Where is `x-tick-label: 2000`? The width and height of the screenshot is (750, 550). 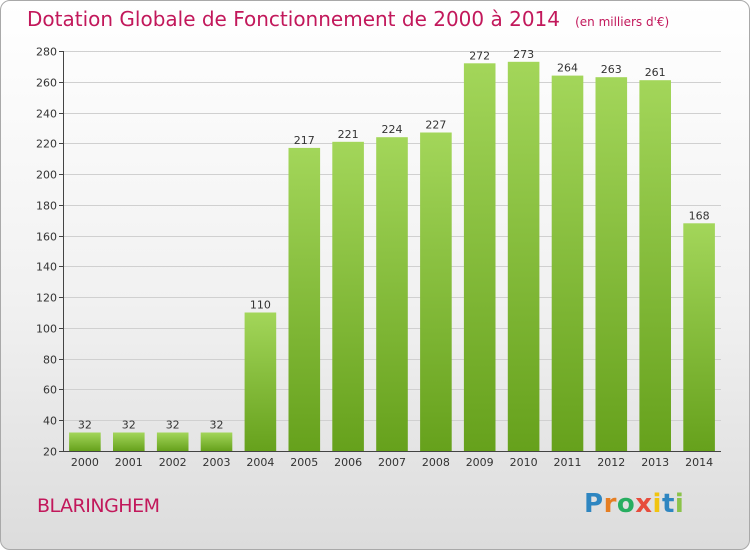
x-tick-label: 2000 is located at coordinates (85, 462).